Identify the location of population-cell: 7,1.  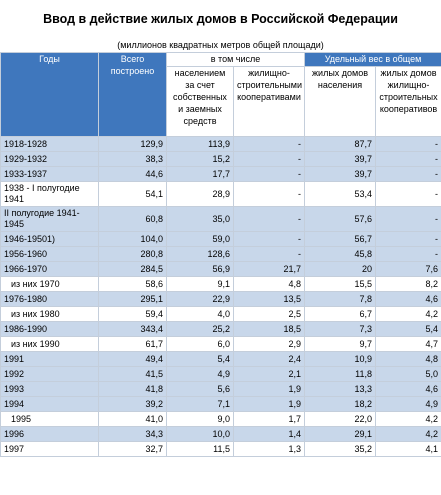
(200, 404).